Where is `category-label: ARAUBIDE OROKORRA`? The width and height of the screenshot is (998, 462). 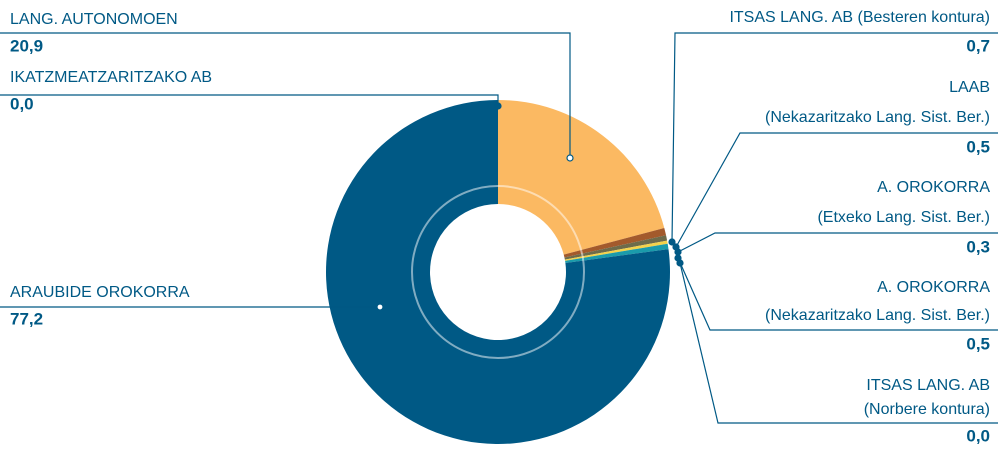 category-label: ARAUBIDE OROKORRA is located at coordinates (100, 292).